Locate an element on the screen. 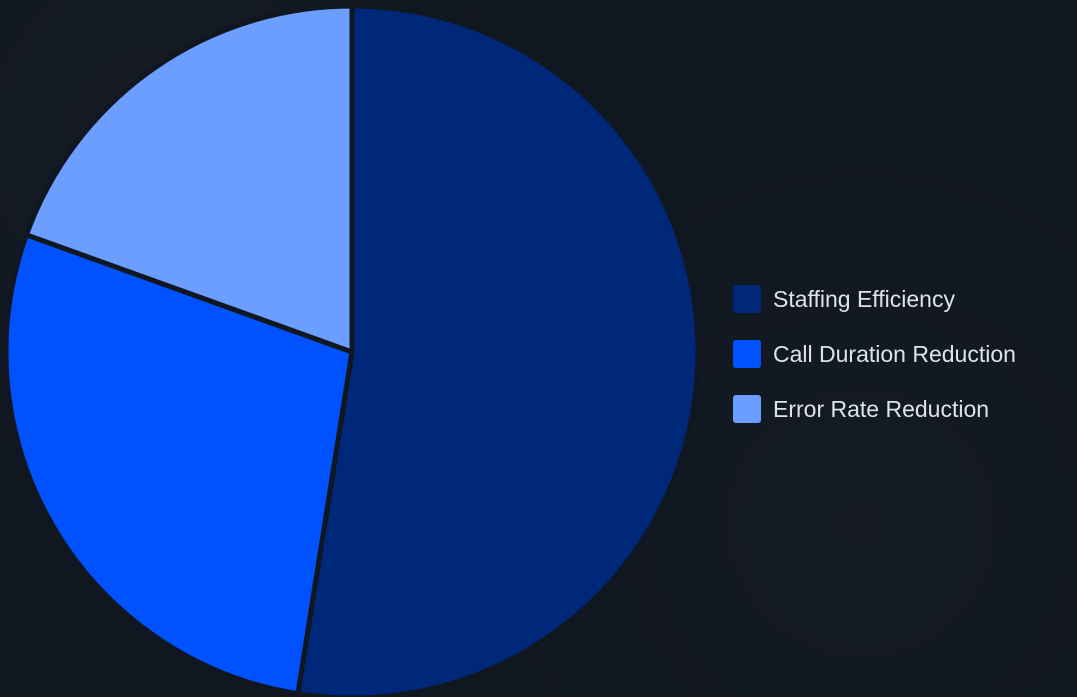  legend-item-call-duration-reduction: Call Duration Reduction is located at coordinates (874, 354).